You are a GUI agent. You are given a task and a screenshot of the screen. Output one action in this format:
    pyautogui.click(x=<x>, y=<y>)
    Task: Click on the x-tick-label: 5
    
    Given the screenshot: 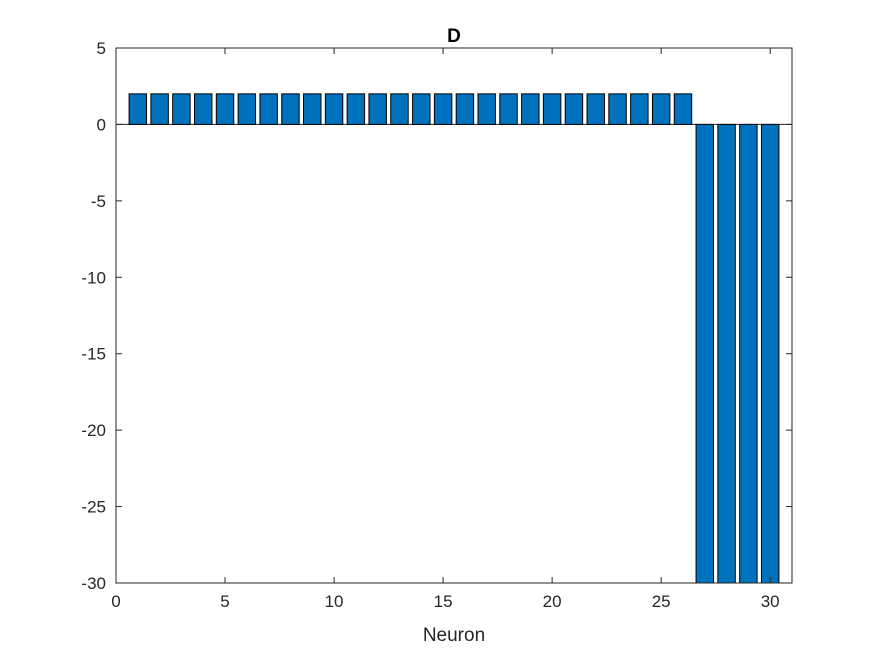 What is the action you would take?
    pyautogui.click(x=224, y=601)
    